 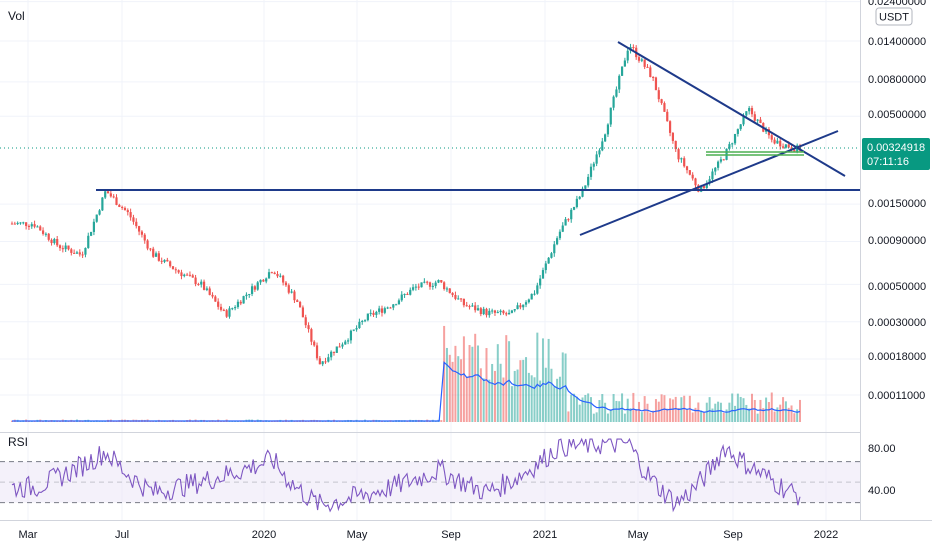 I want to click on price-tick-label: 0.00018000, so click(x=897, y=357).